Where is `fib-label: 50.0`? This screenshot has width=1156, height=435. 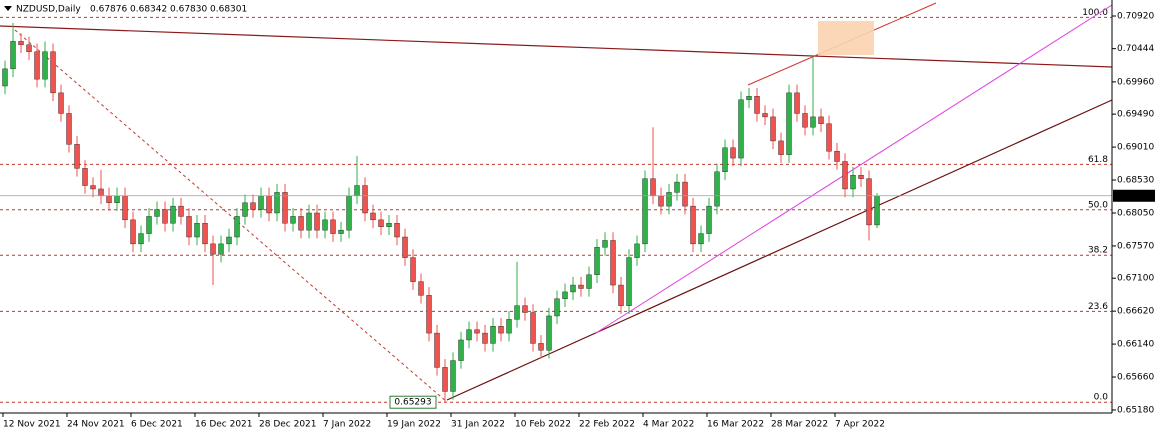 fib-label: 50.0 is located at coordinates (1098, 205).